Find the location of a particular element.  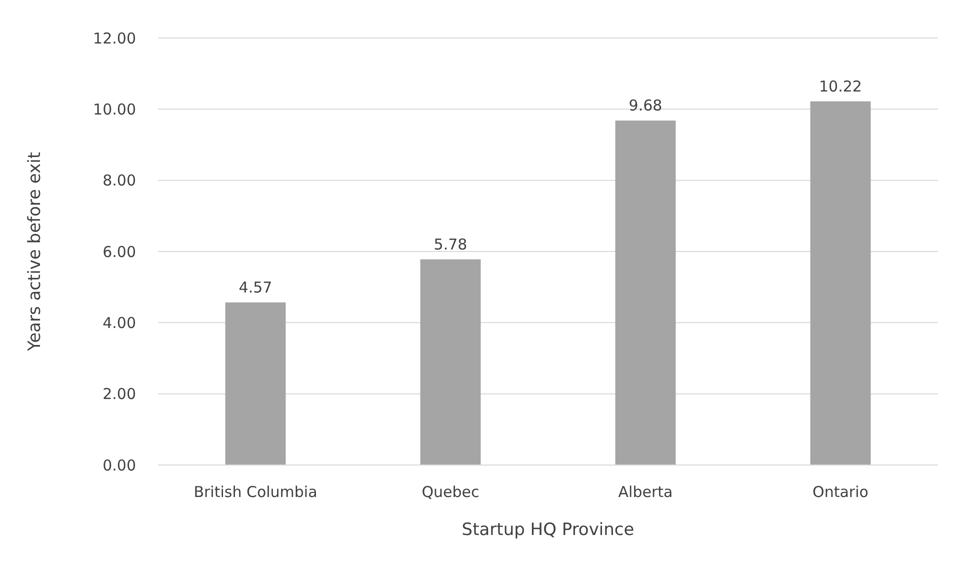

data-label: 4.57 is located at coordinates (255, 287).